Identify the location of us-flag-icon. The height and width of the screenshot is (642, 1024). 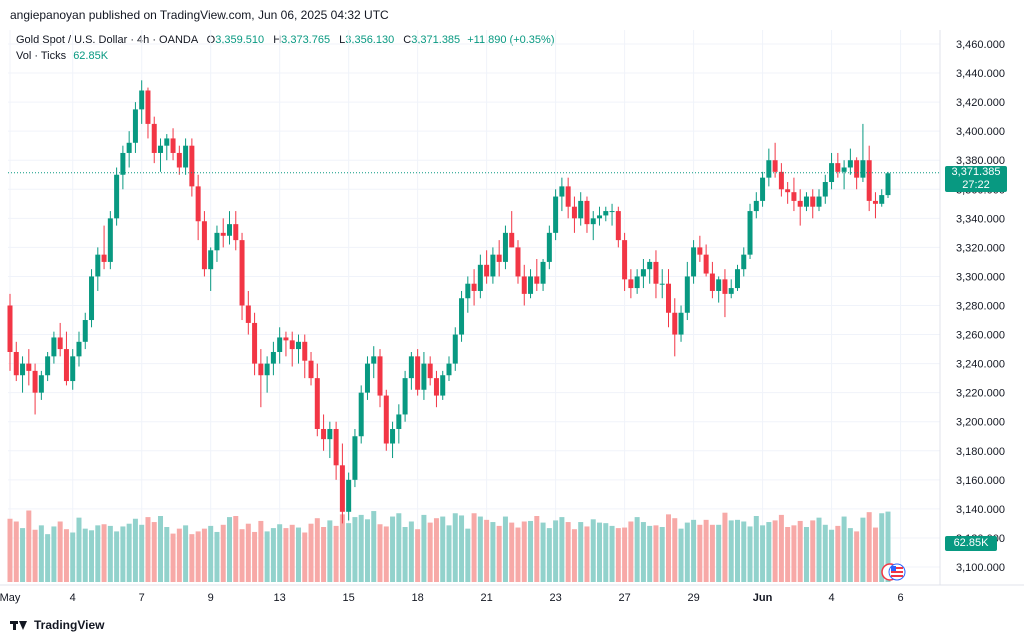
(893, 572).